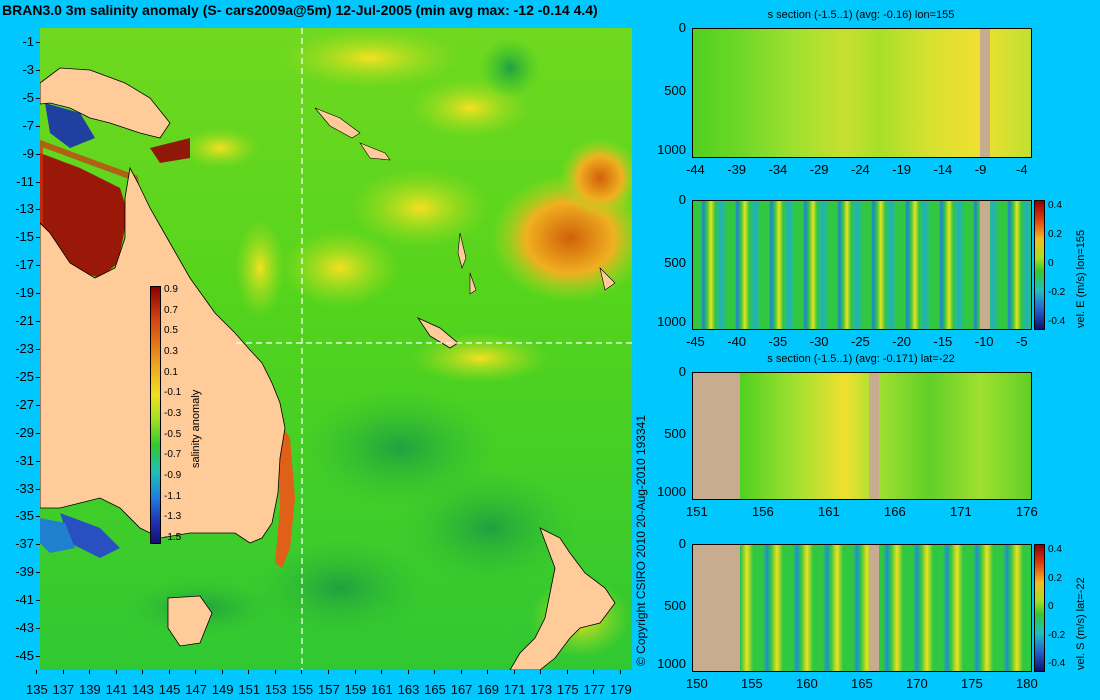  What do you see at coordinates (28, 153) in the screenshot?
I see `lat-tick-label: -9` at bounding box center [28, 153].